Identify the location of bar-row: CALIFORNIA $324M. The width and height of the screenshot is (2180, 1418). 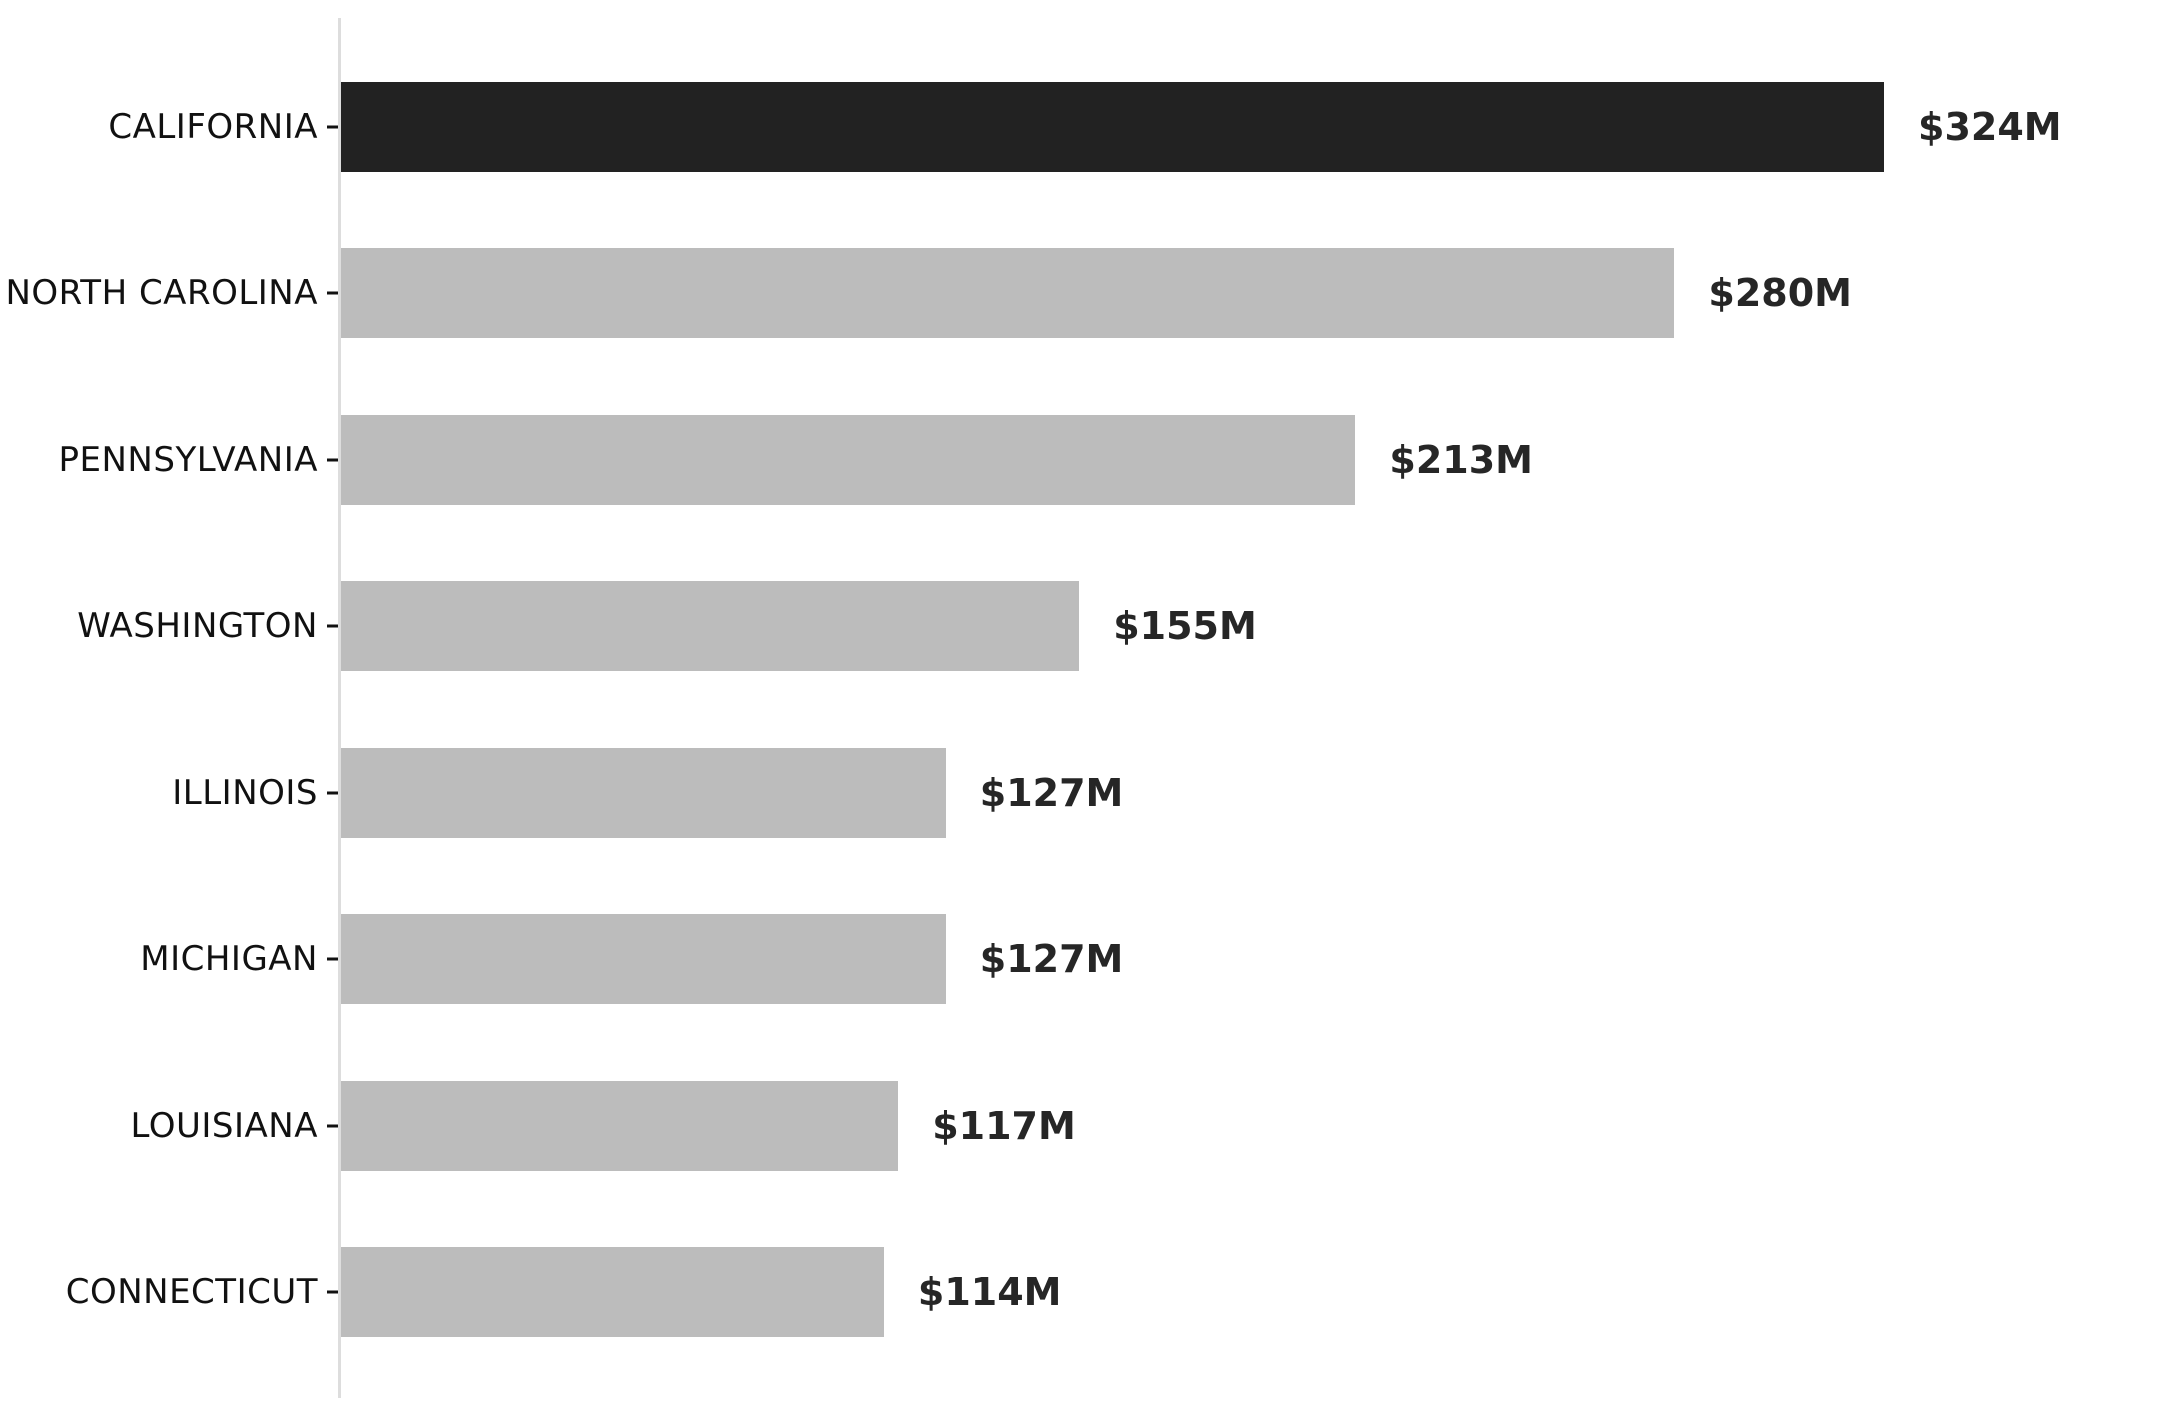
(1090, 127).